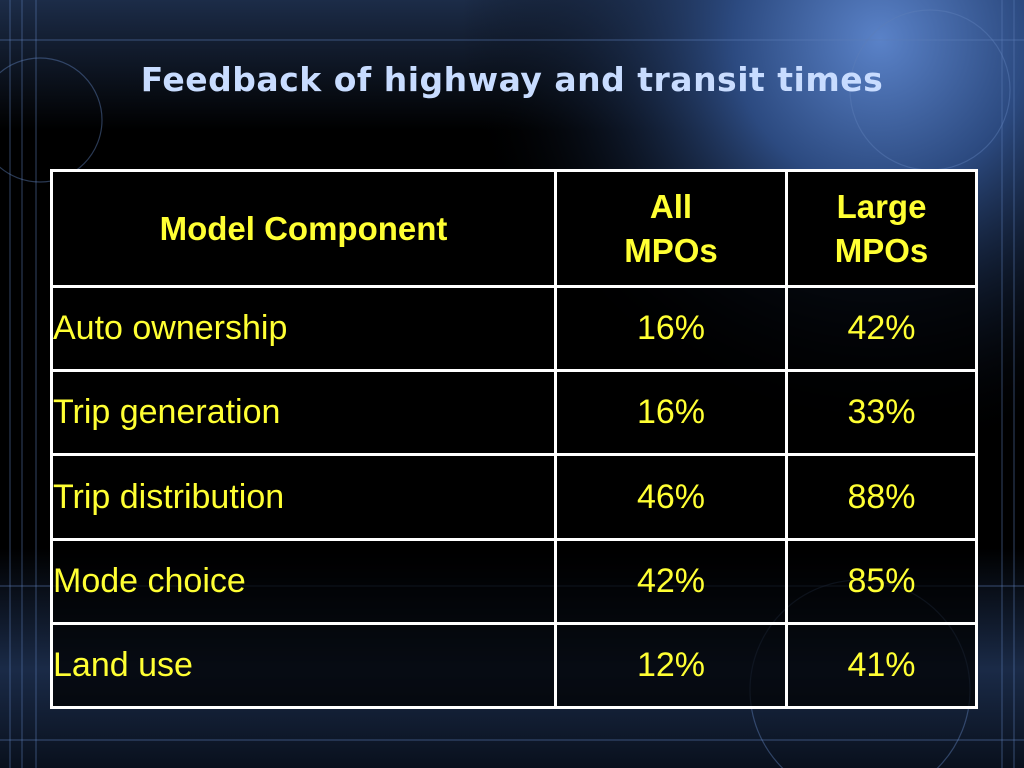 The height and width of the screenshot is (768, 1024). What do you see at coordinates (303, 413) in the screenshot?
I see `cell-component: Trip generation` at bounding box center [303, 413].